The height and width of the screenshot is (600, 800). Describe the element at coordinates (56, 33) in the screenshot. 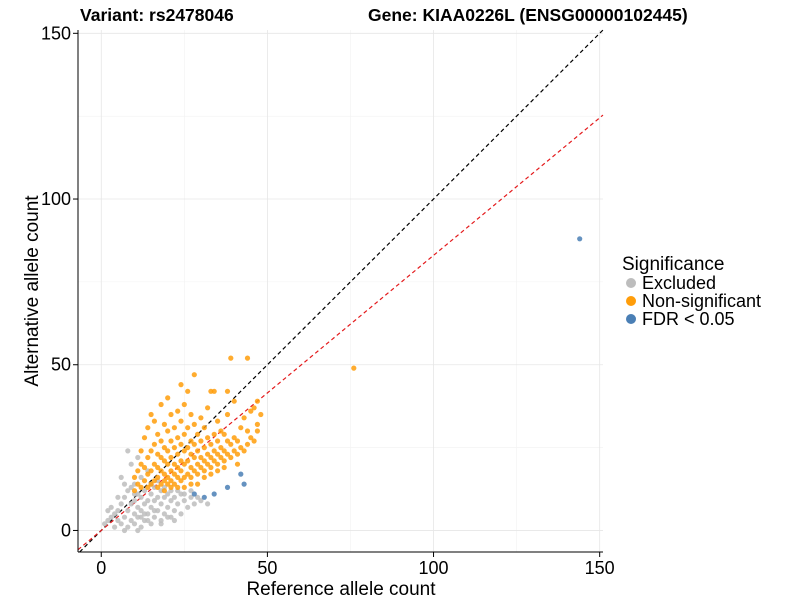

I see `y-tick-label: 150` at that location.